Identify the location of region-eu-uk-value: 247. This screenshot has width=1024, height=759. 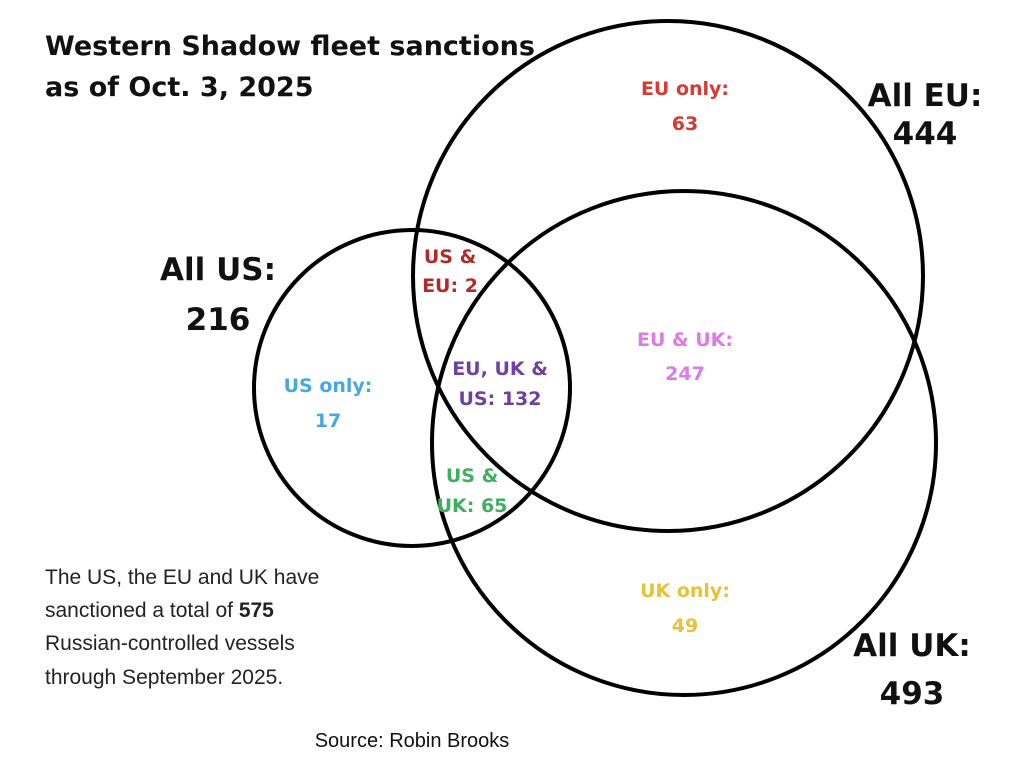
(685, 374).